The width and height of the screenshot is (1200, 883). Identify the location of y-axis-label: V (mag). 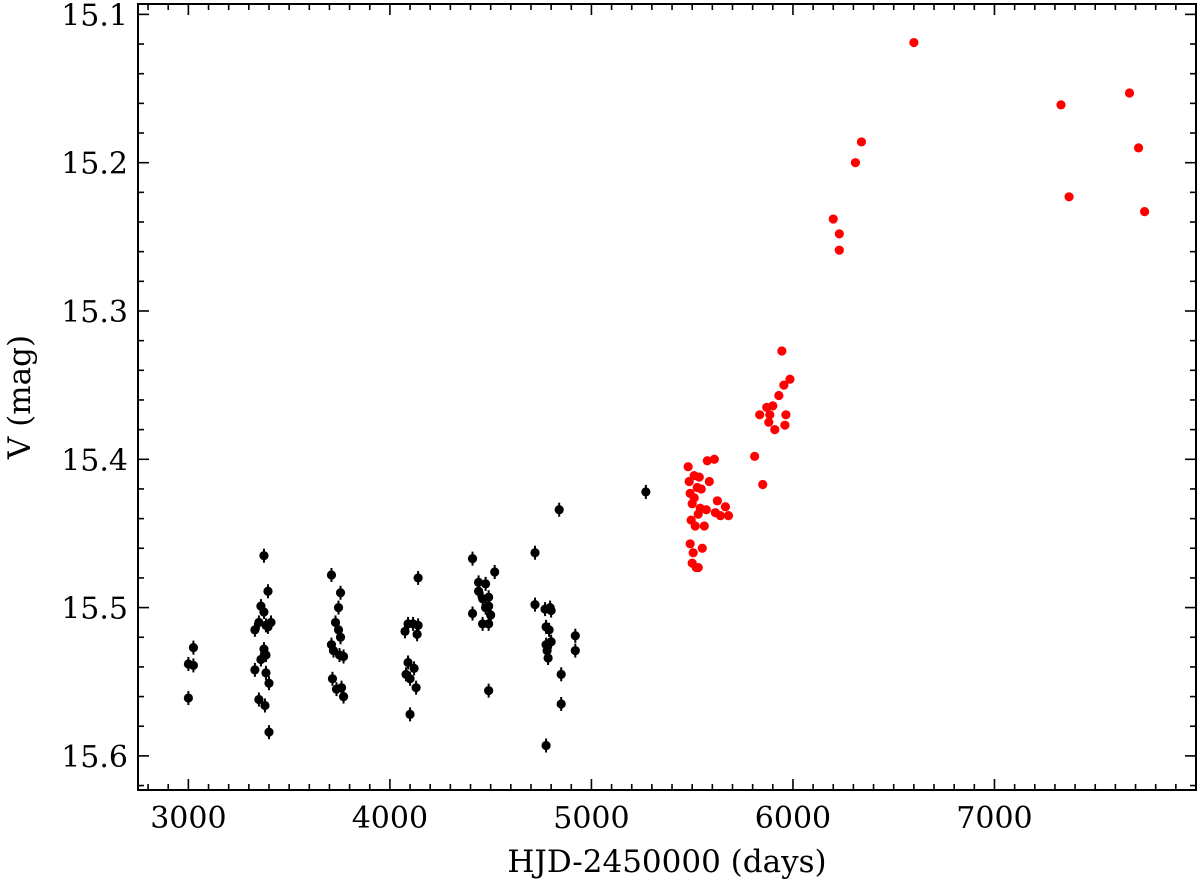
(20, 397).